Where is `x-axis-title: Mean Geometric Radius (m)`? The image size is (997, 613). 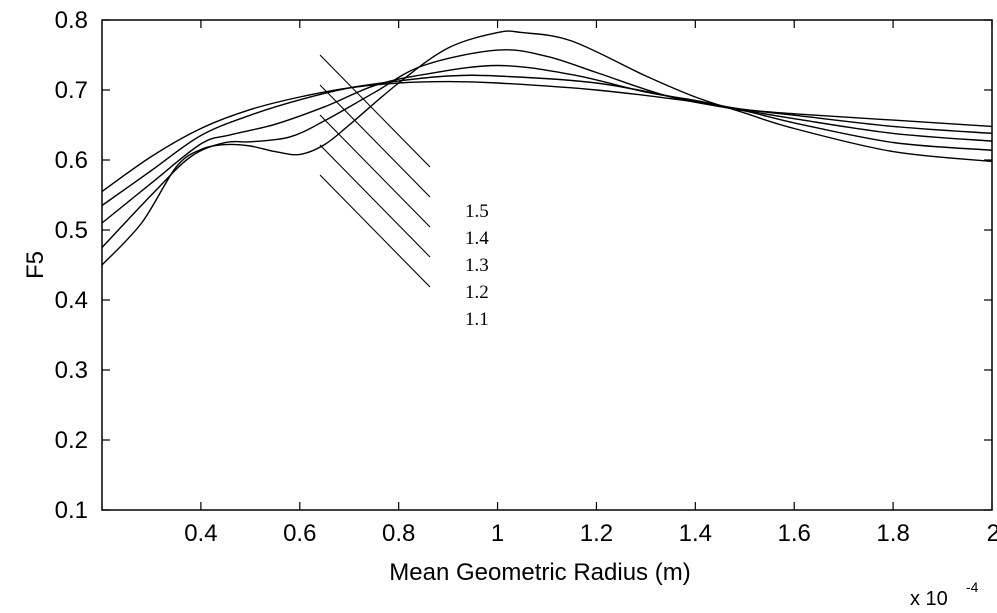
x-axis-title: Mean Geometric Radius (m) is located at coordinates (539, 572).